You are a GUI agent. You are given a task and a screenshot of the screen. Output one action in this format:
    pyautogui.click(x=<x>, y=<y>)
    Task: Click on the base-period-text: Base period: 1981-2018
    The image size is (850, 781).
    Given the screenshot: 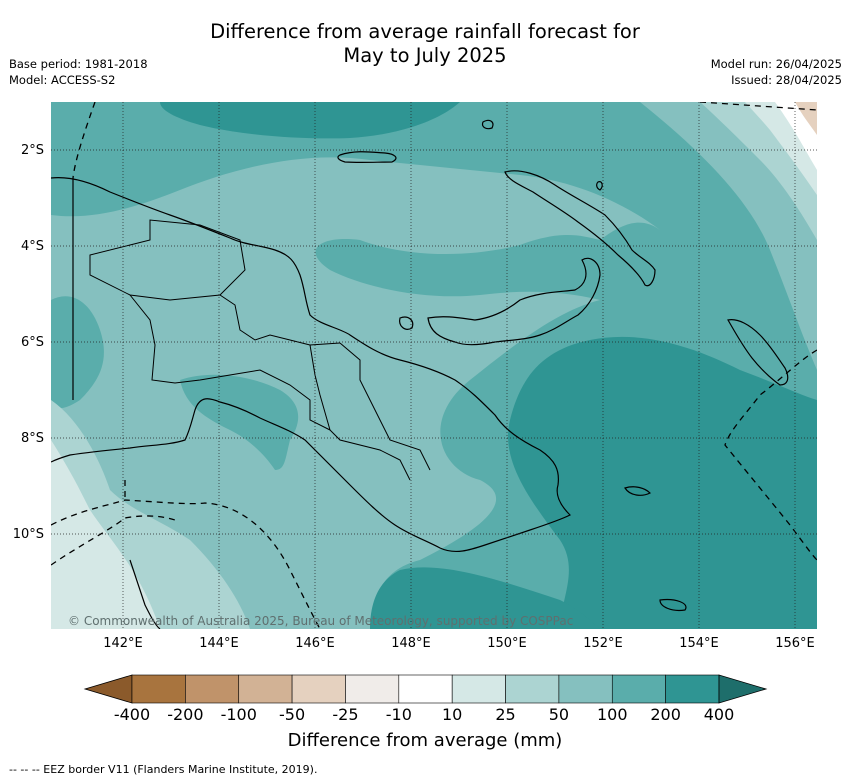 What is the action you would take?
    pyautogui.click(x=78, y=64)
    